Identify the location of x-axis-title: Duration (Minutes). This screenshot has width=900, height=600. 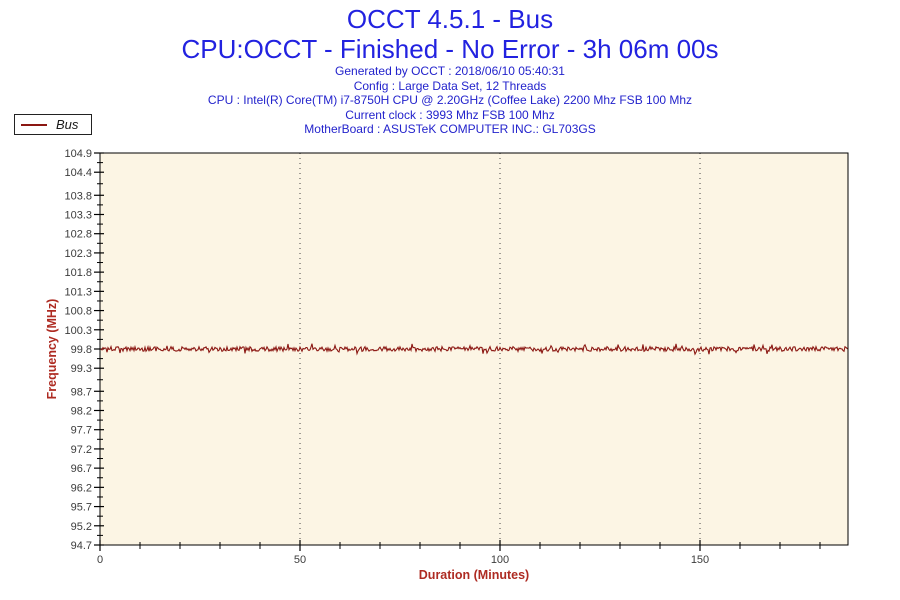
(474, 575).